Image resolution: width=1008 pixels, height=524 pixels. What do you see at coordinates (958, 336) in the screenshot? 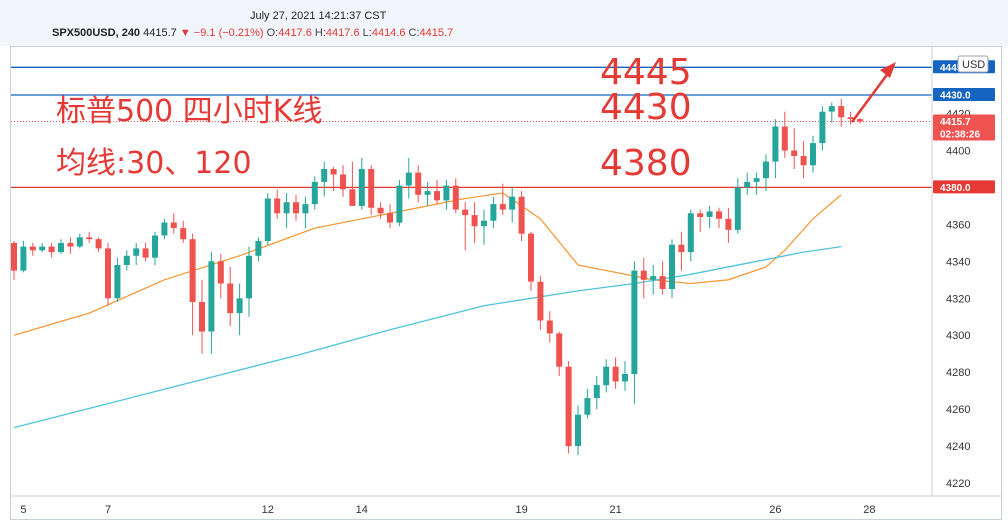
I see `price-tick-label: 4300` at bounding box center [958, 336].